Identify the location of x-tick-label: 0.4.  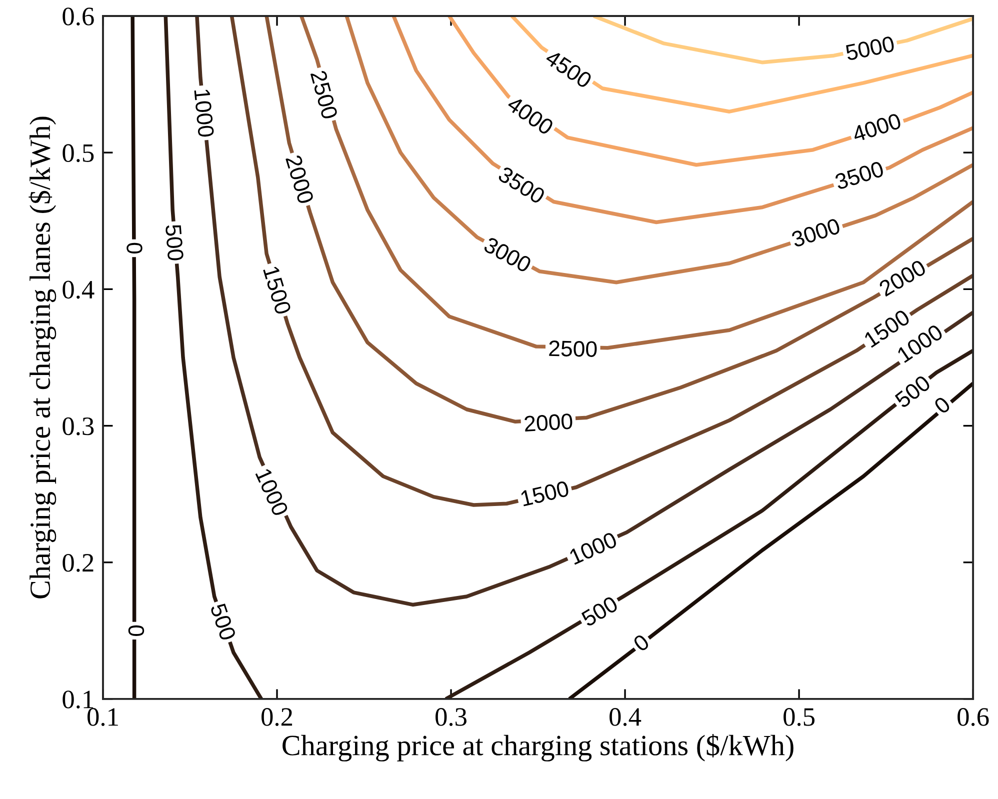
(626, 717).